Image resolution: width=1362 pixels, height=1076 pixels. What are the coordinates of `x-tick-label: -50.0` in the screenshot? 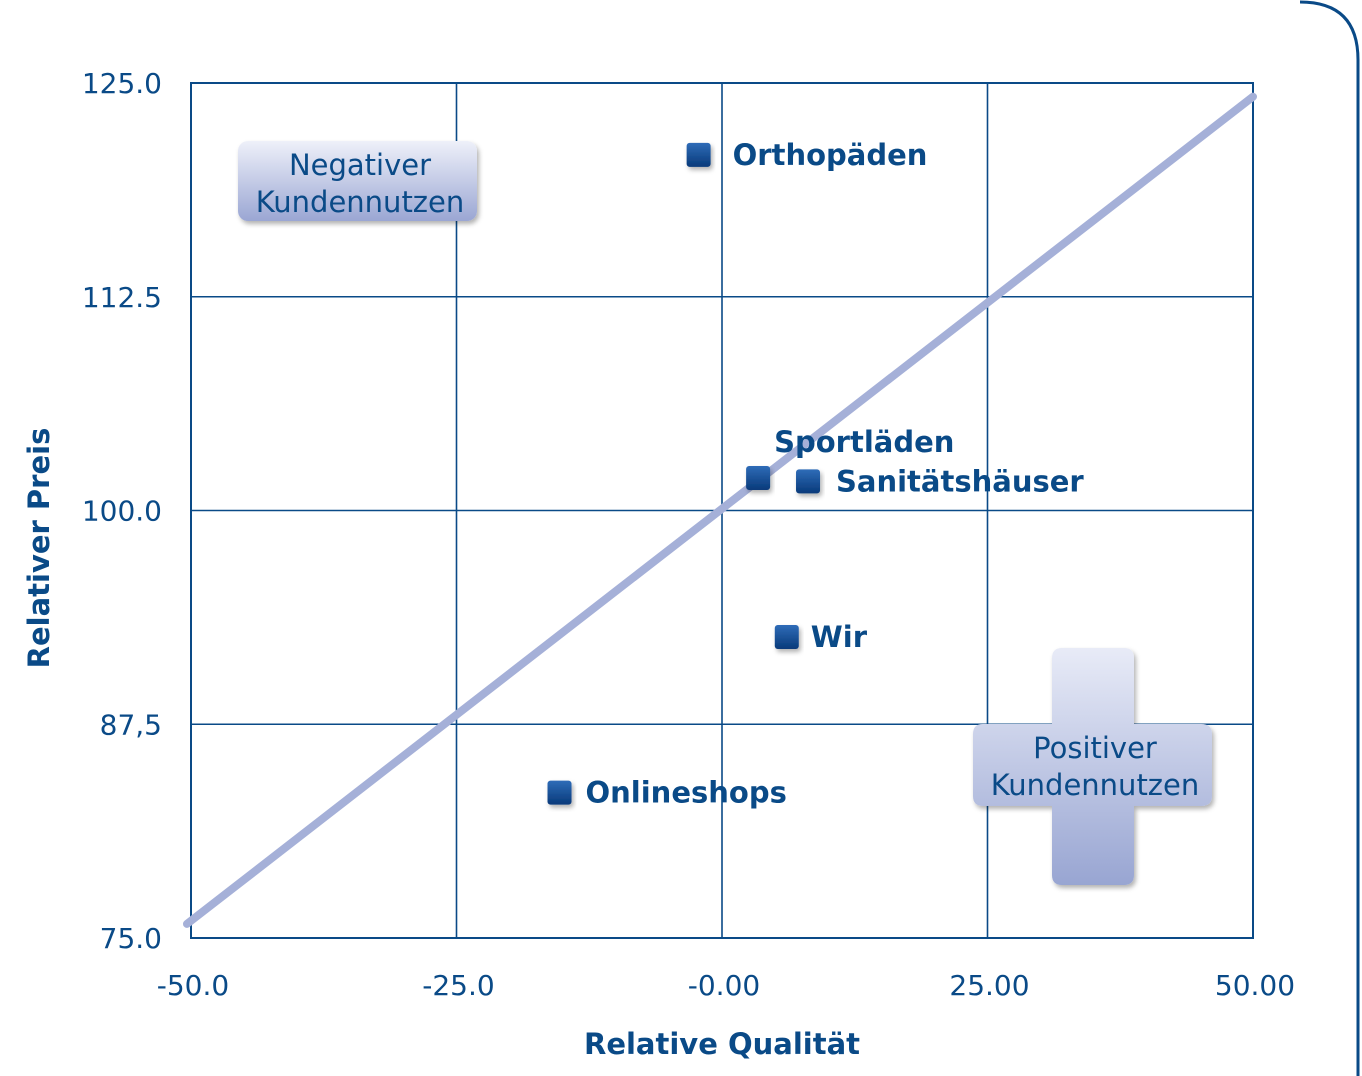 It's located at (193, 985).